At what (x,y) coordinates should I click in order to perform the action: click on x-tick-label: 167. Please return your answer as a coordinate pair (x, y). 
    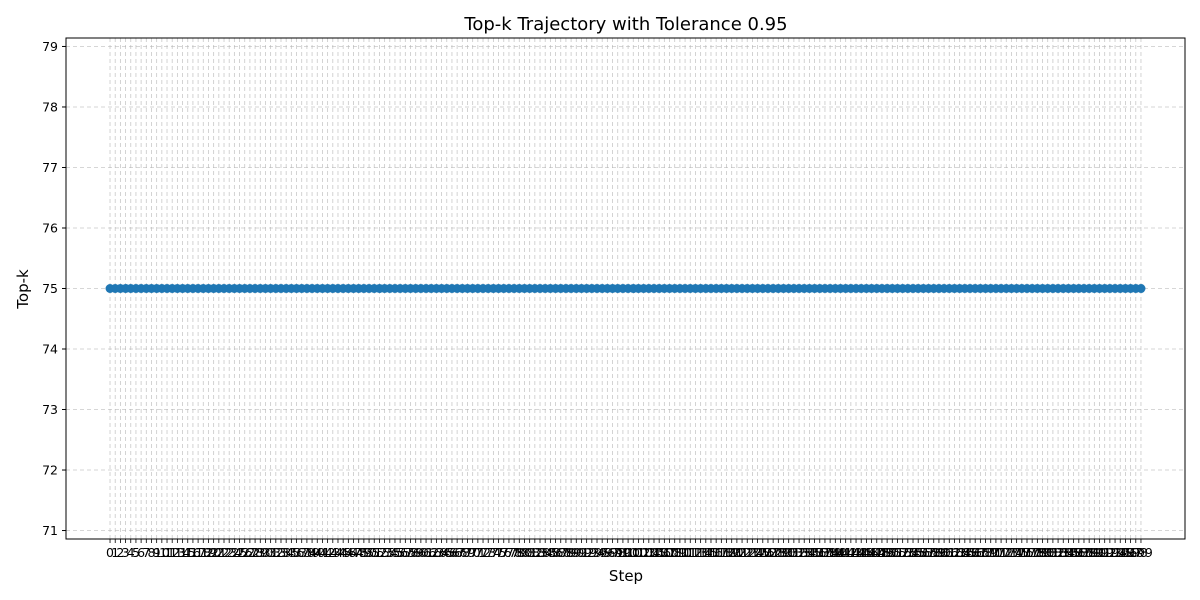
    Looking at the image, I should click on (975, 552).